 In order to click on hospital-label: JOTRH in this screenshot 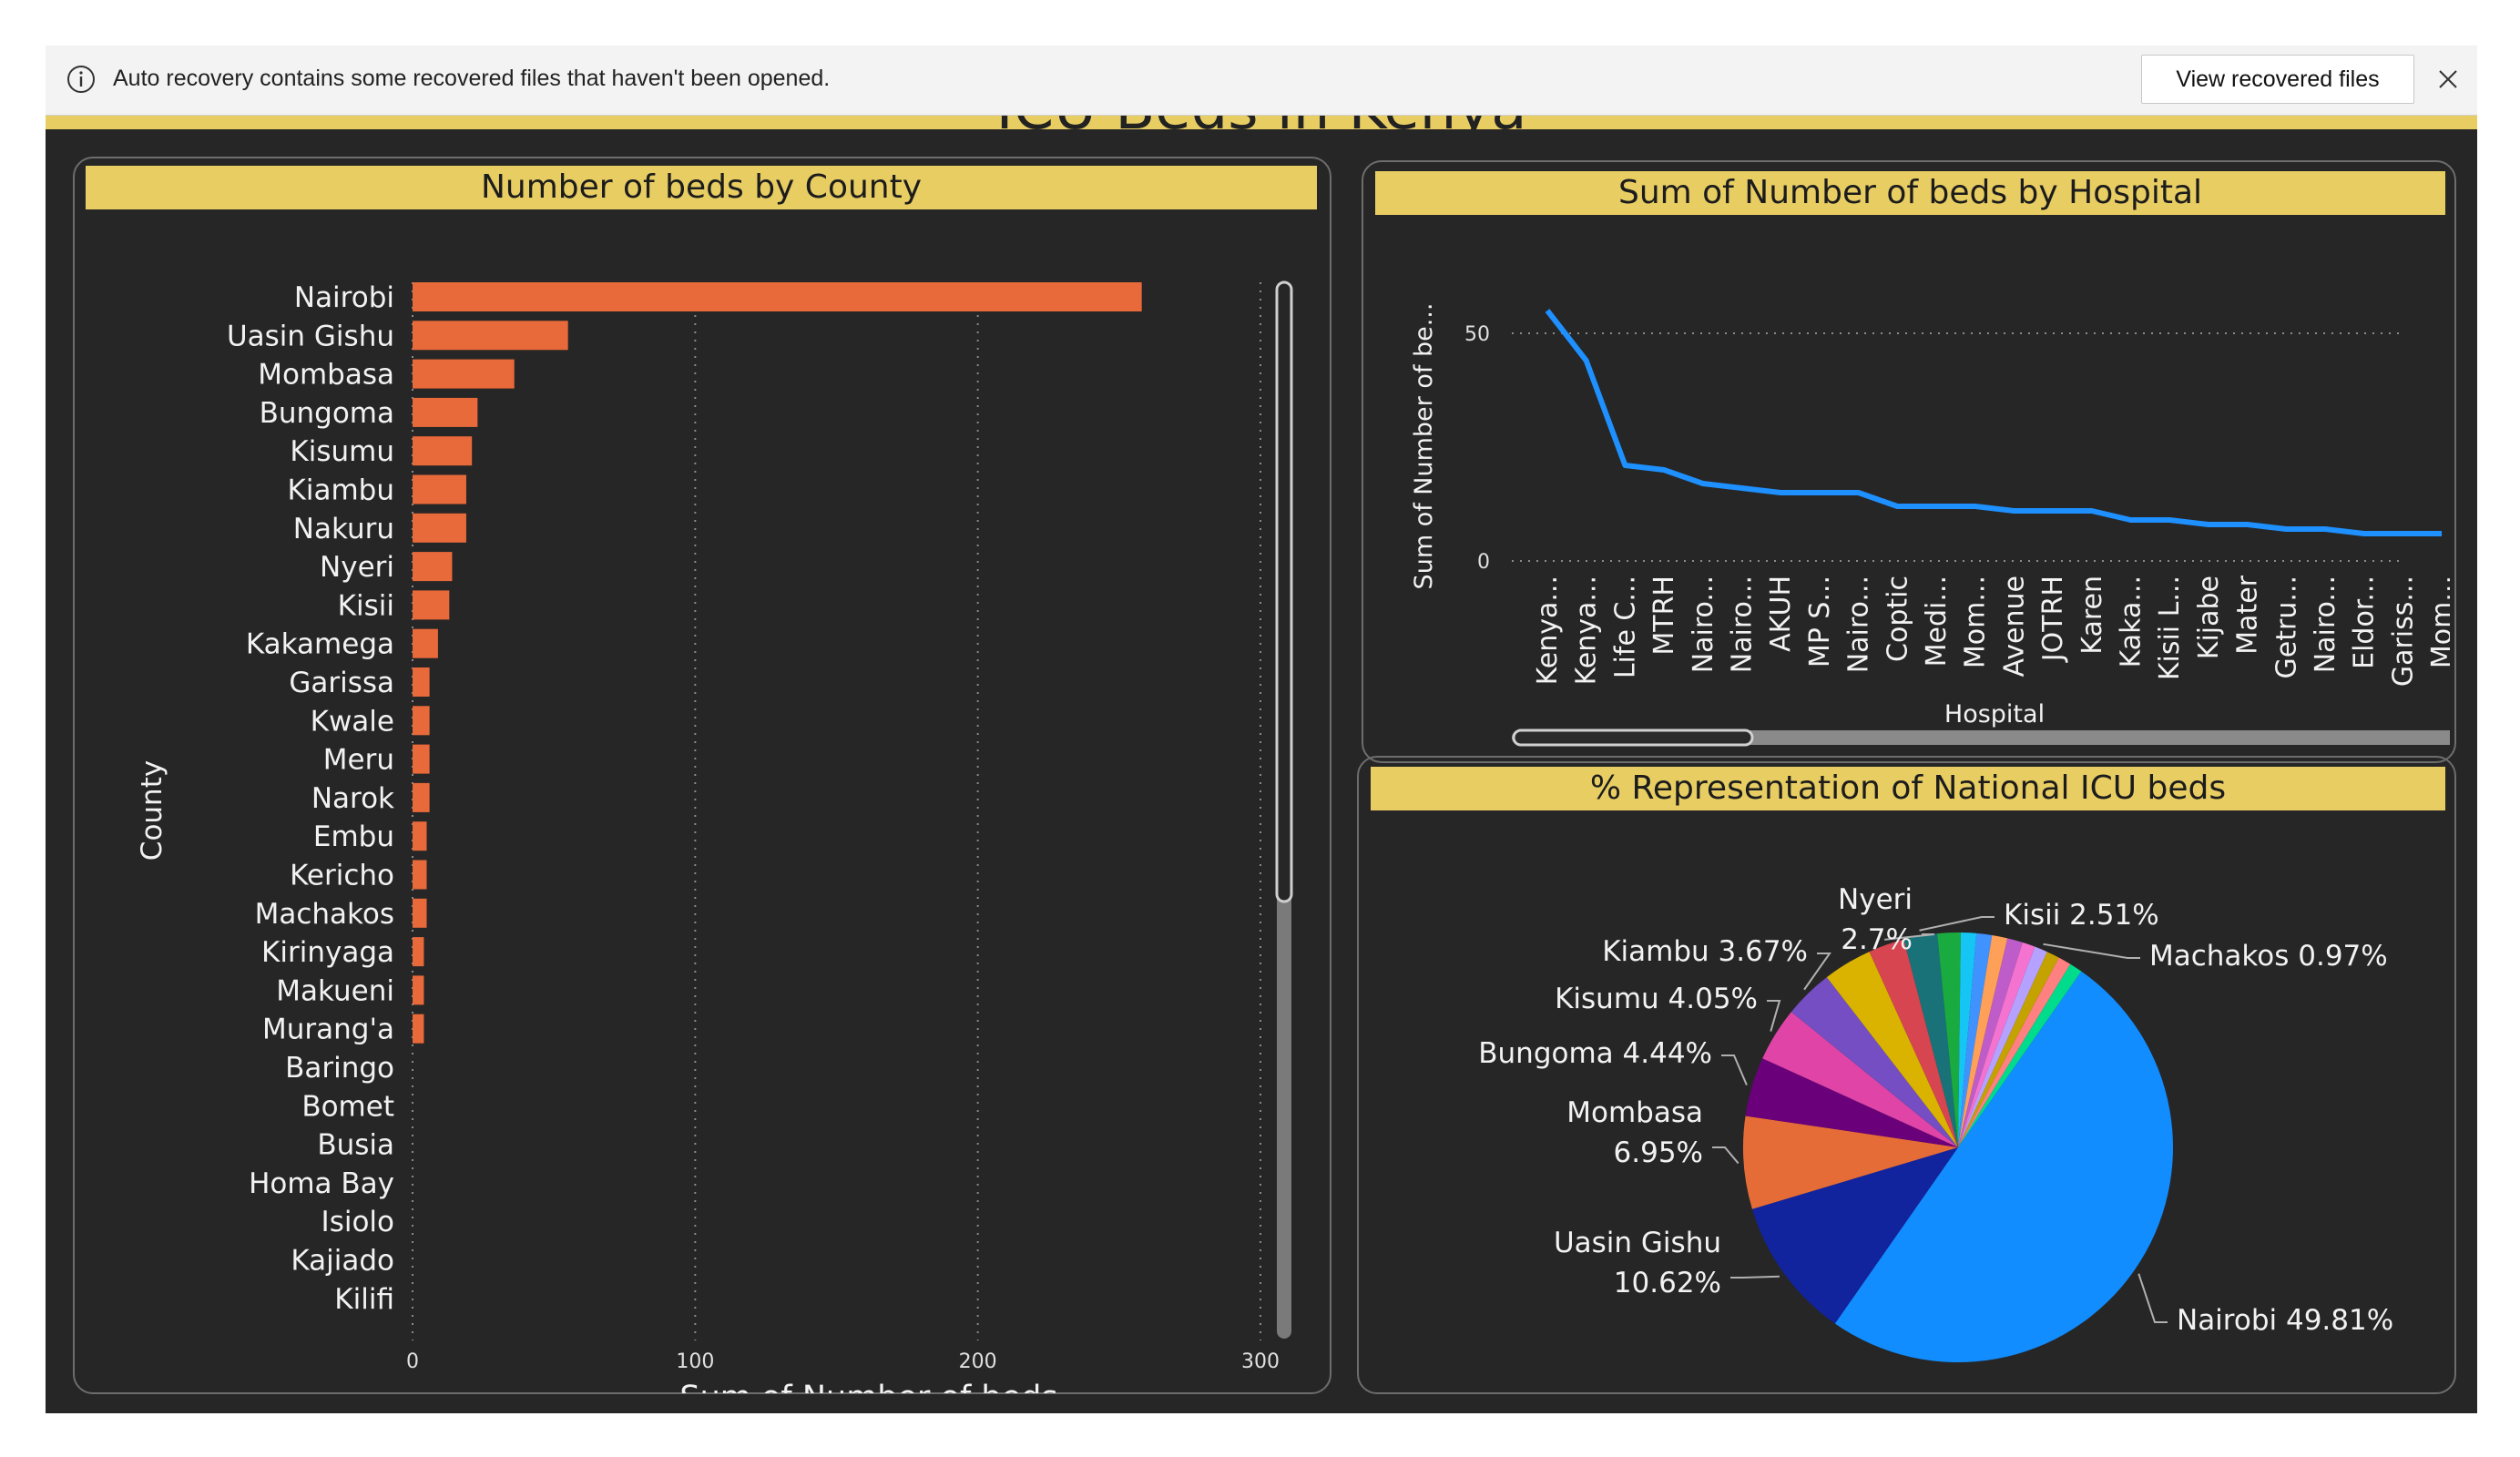, I will do `click(2053, 619)`.